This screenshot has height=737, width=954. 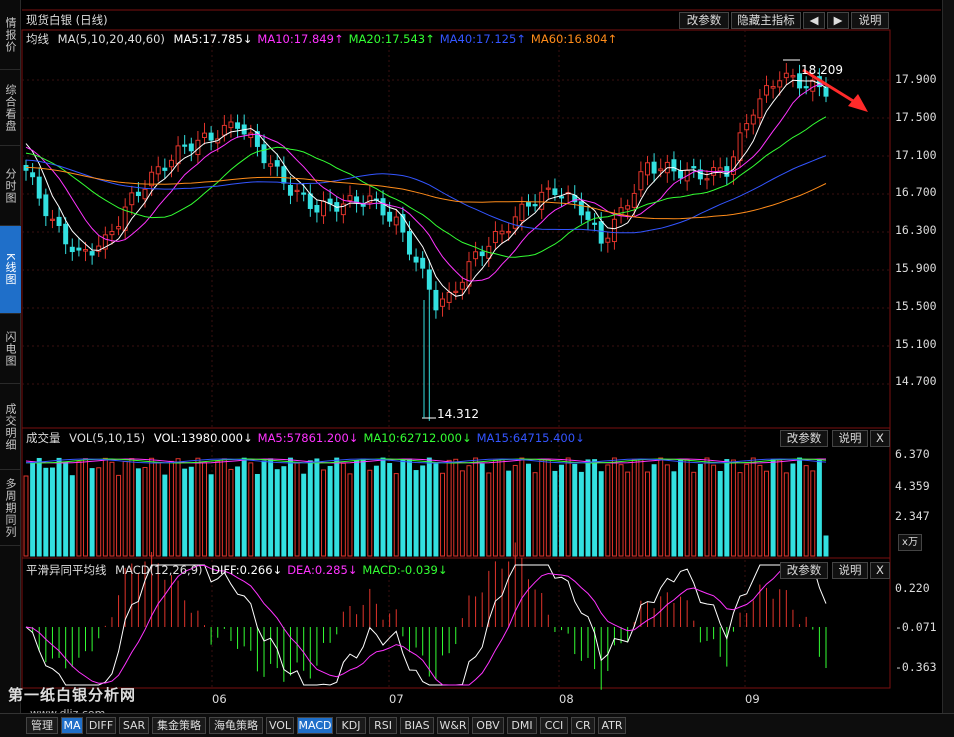 I want to click on indicator-tab: 管理, so click(x=42, y=725).